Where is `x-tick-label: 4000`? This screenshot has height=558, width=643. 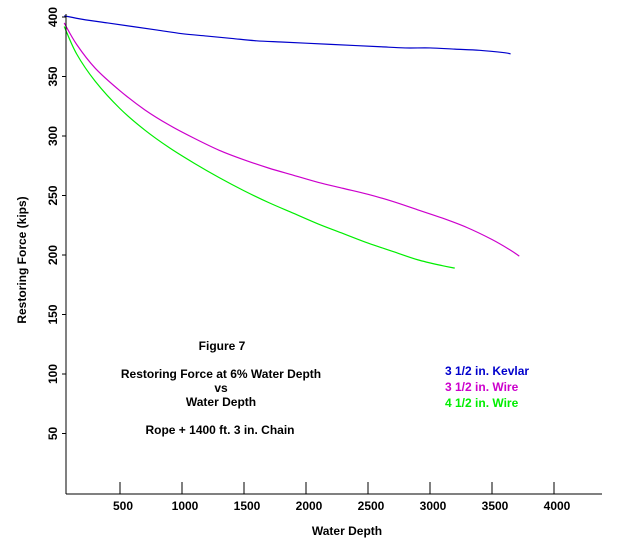 x-tick-label: 4000 is located at coordinates (557, 506).